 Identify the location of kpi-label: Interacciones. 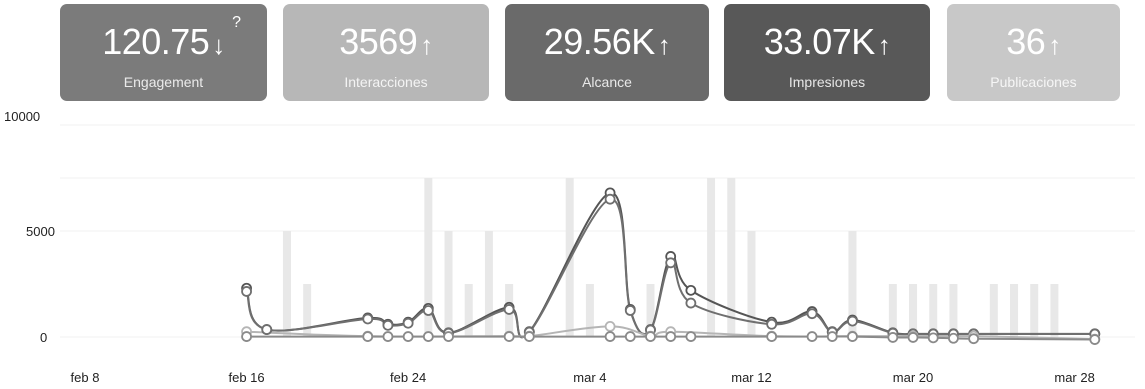
(386, 82).